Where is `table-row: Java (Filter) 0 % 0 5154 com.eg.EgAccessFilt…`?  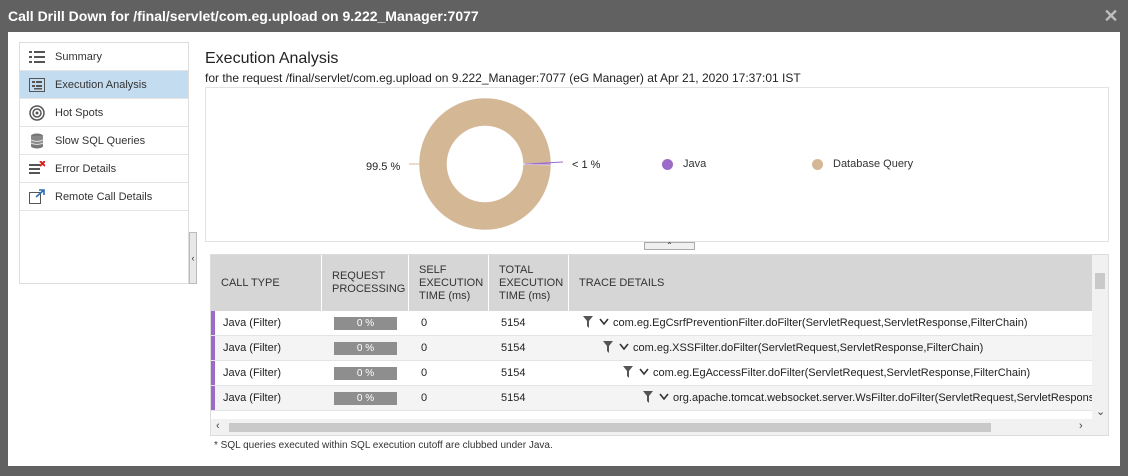
table-row: Java (Filter) 0 % 0 5154 com.eg.EgAccessFilt… is located at coordinates (652, 373).